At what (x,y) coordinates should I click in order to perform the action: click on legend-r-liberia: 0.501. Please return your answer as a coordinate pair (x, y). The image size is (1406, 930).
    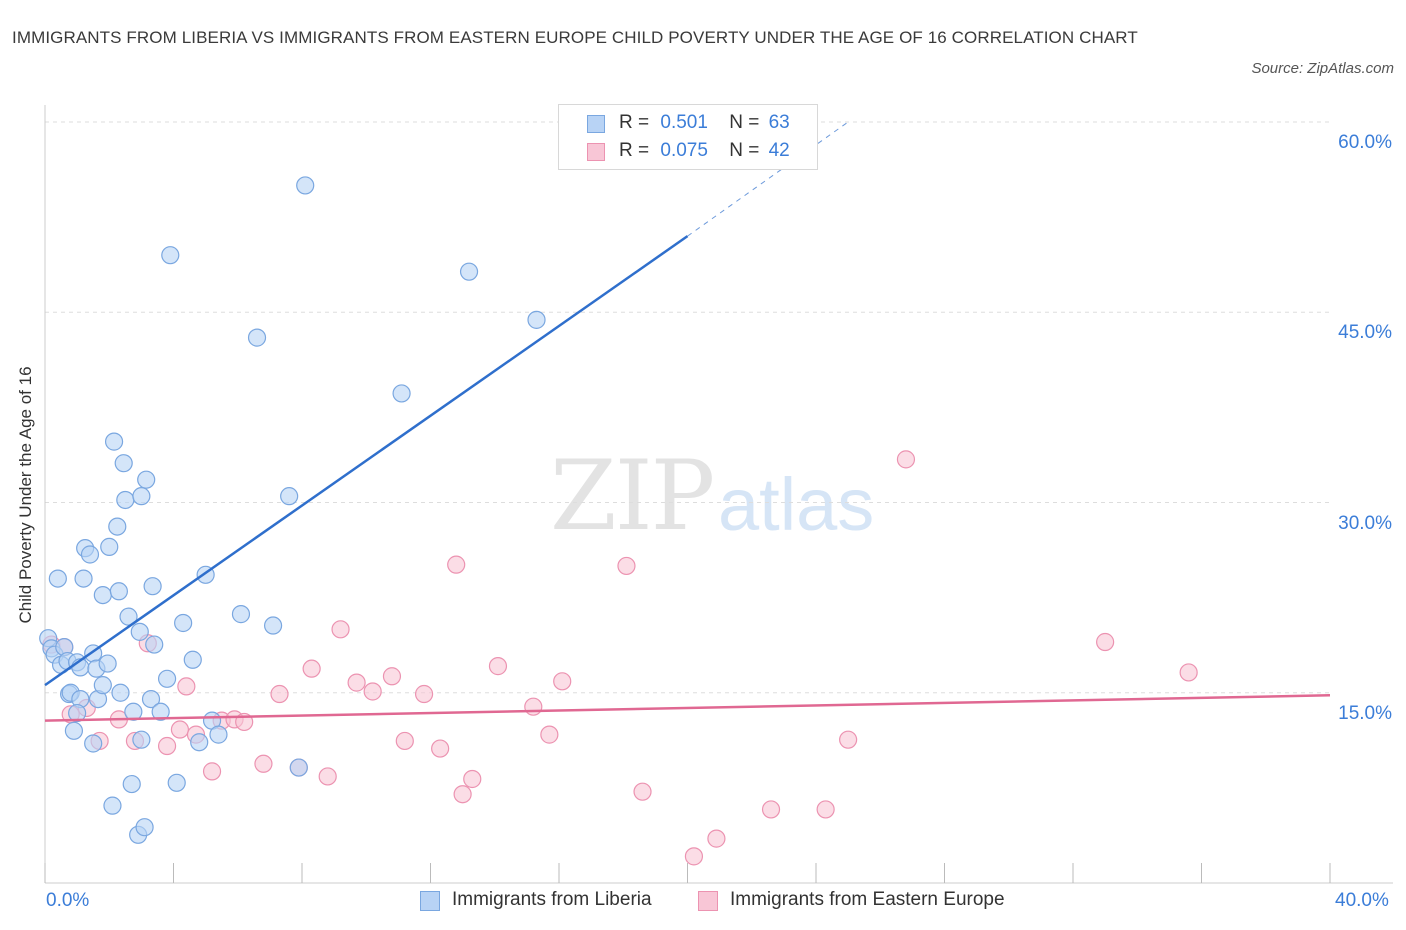
    Looking at the image, I should click on (684, 122).